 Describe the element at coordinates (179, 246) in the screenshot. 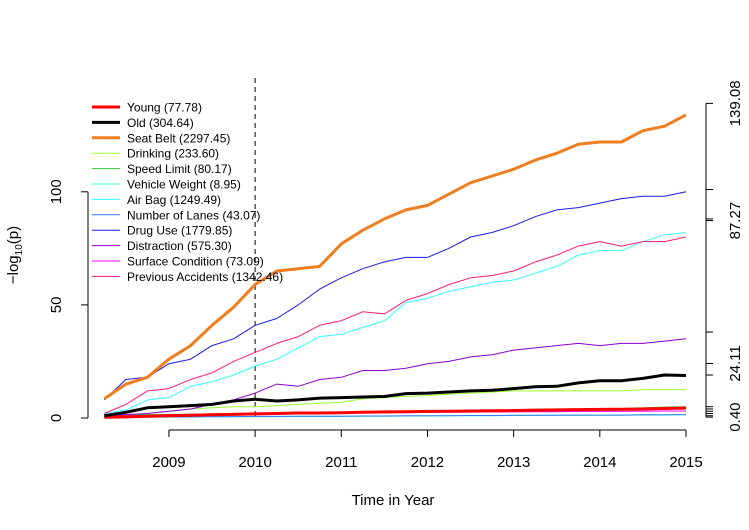

I see `legend-label: Distraction (575.30)` at that location.